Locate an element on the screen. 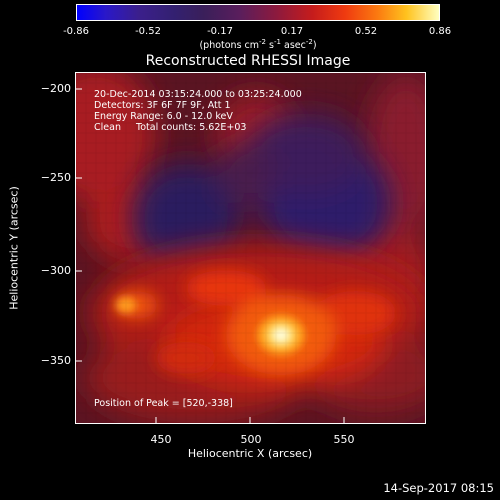 Image resolution: width=500 pixels, height=500 pixels. colorbar-tick-label: 0.52 is located at coordinates (366, 31).